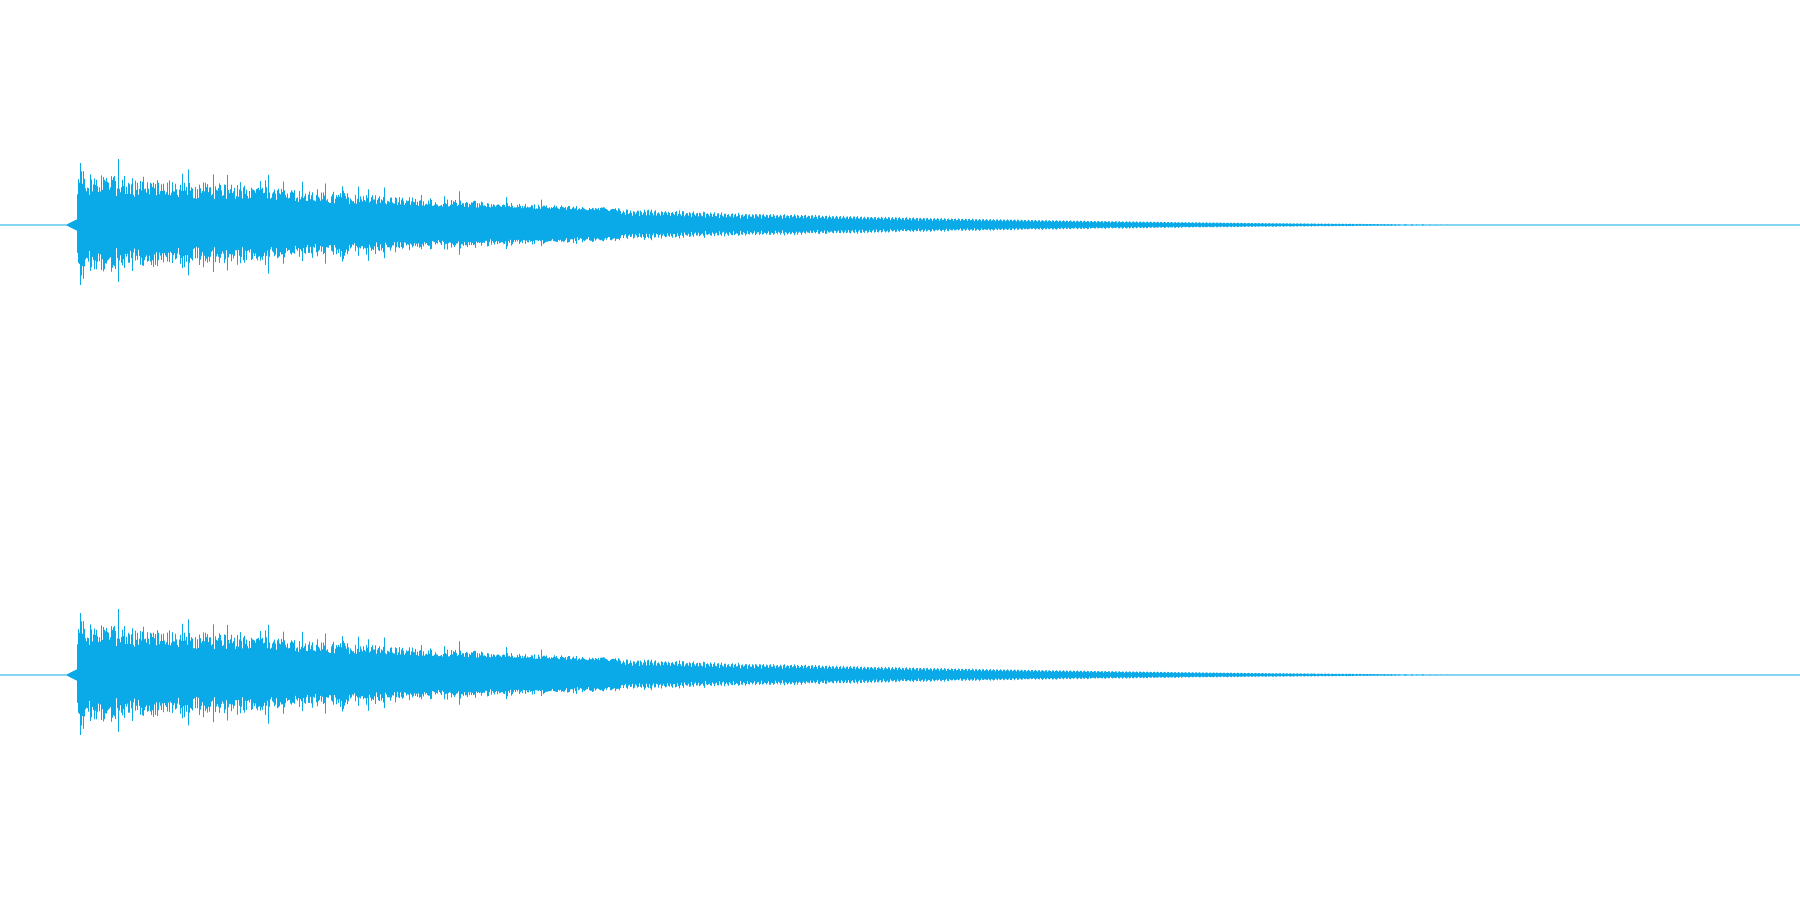 This screenshot has height=900, width=1800. I want to click on channel-2-waveform, so click(848, 672).